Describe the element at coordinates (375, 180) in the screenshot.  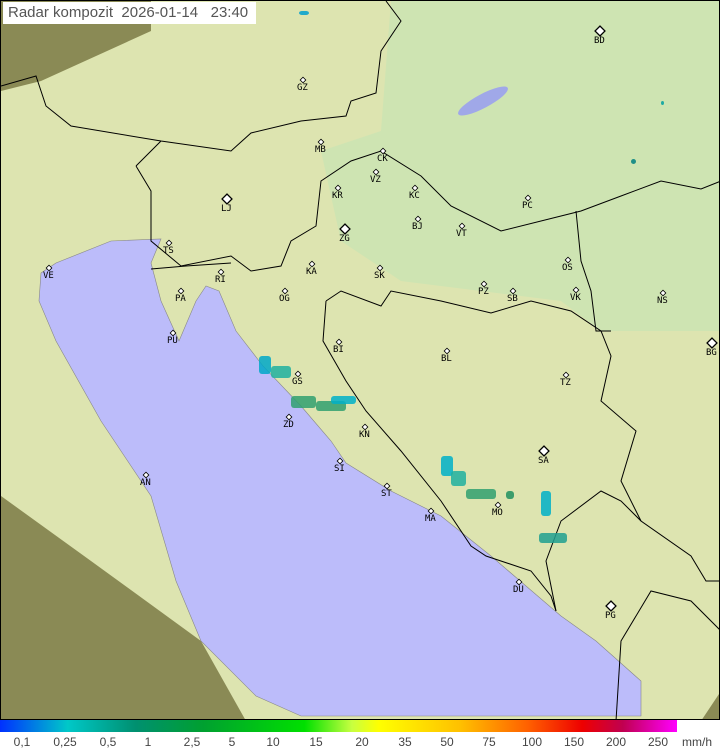
I see `city-label: VZ` at that location.